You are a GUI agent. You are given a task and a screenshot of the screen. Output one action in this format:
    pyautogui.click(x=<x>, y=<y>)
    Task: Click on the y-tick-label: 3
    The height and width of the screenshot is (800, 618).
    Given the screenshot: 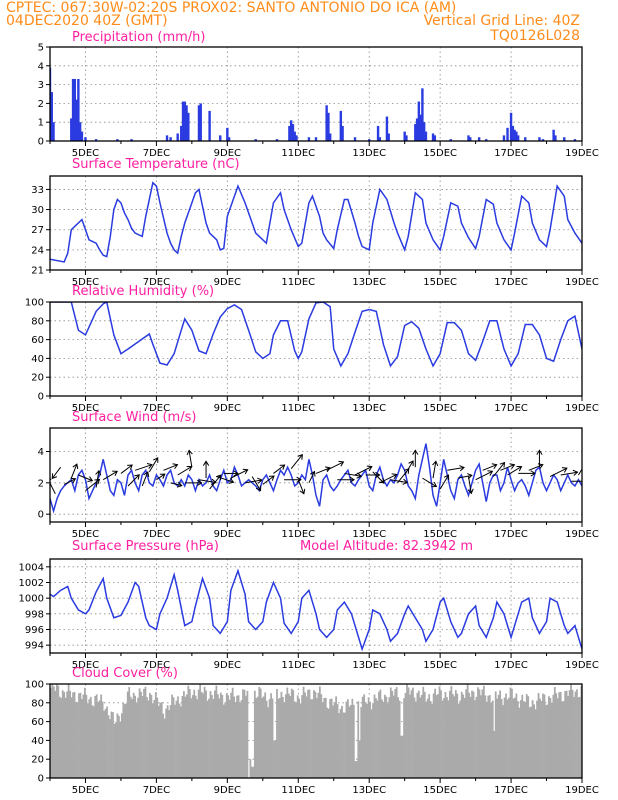 What is the action you would take?
    pyautogui.click(x=41, y=85)
    